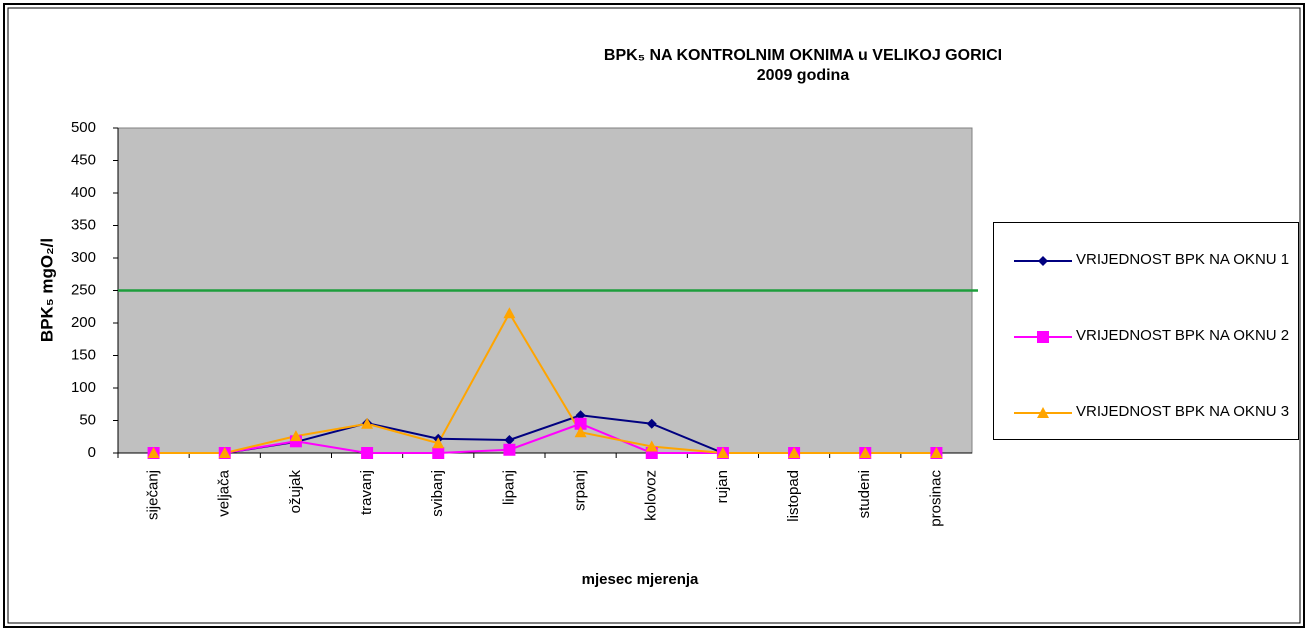 This screenshot has height=631, width=1308. What do you see at coordinates (295, 492) in the screenshot?
I see `x-tick-label: ožujak` at bounding box center [295, 492].